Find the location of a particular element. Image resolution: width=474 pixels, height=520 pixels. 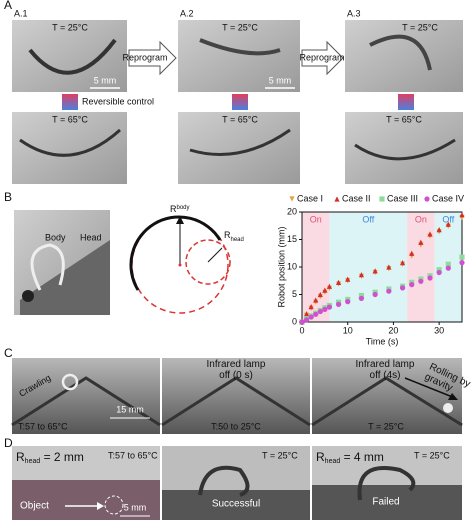

arrow-label: Reprogram is located at coordinates (144, 57).